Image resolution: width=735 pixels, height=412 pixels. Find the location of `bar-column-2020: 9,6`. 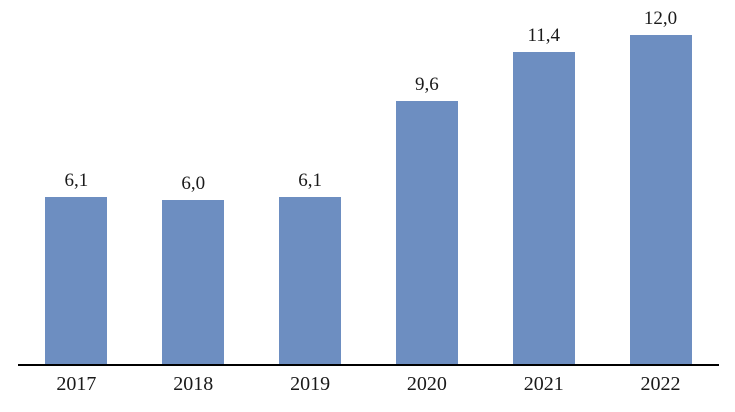

bar-column-2020: 9,6 is located at coordinates (426, 219).